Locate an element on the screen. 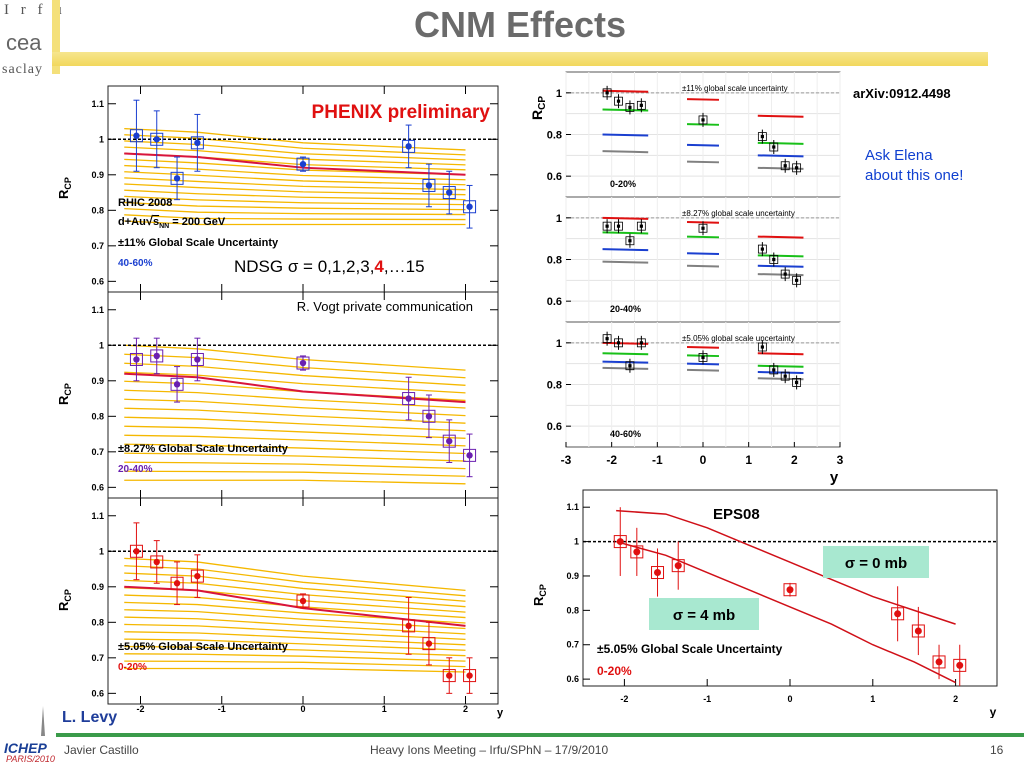  slide-title: CNM Effects is located at coordinates (520, 24).